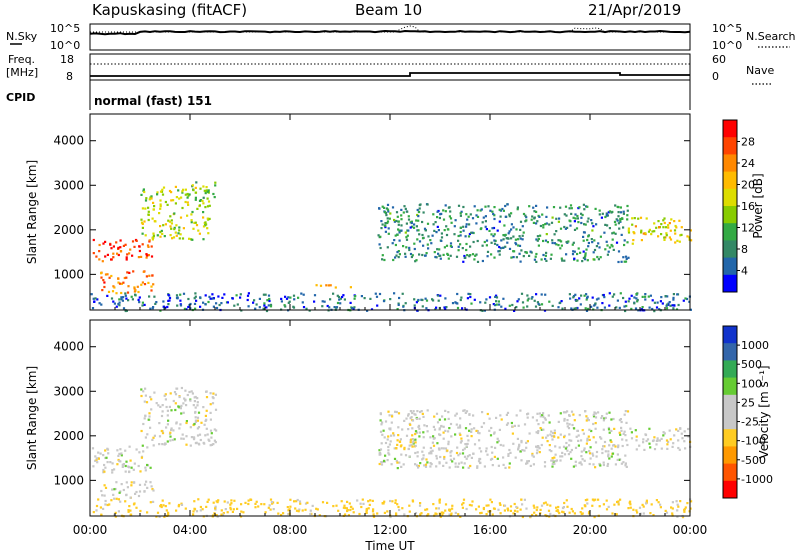 This screenshot has width=800, height=554. I want to click on x-axis-label: Time UT, so click(389, 546).